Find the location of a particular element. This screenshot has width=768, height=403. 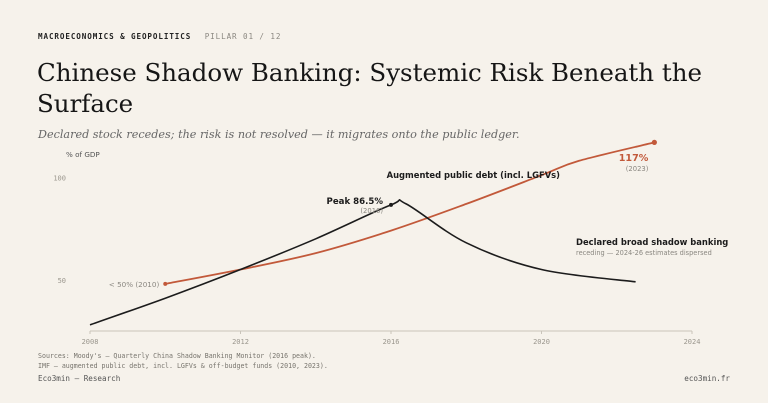

x-tick-label: 2020 is located at coordinates (541, 342).